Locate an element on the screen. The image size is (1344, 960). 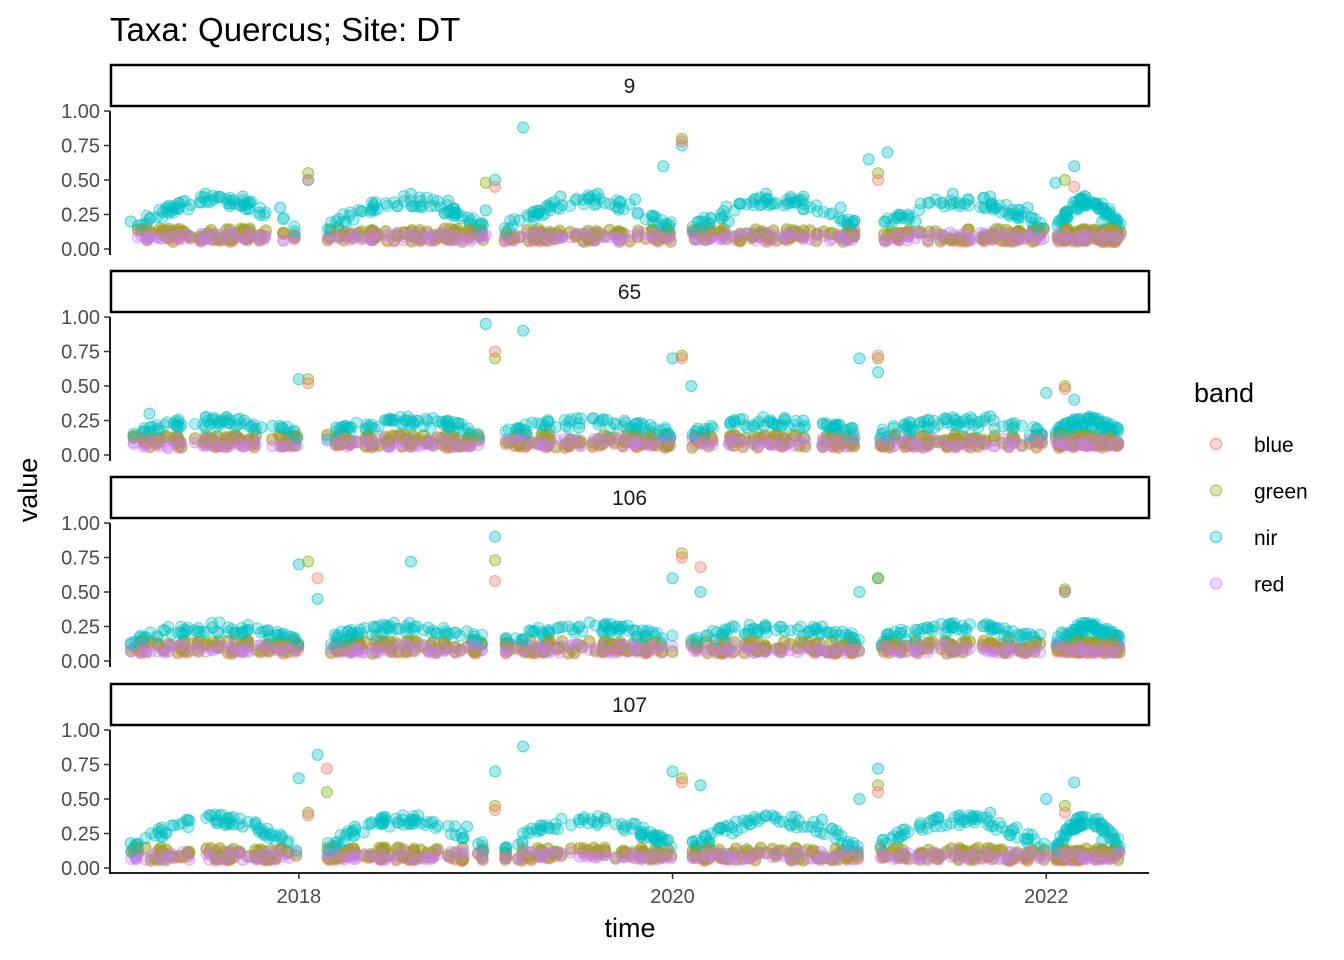
chart-title: Taxa: Quercus; Site: DT is located at coordinates (285, 29).